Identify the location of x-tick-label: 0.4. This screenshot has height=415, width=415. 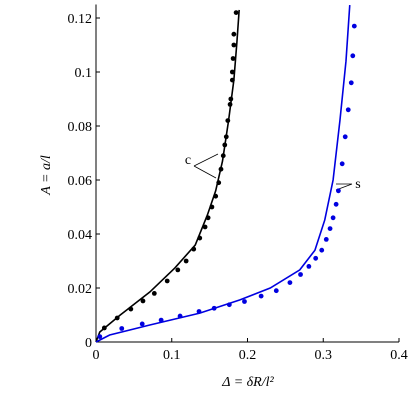
(399, 355).